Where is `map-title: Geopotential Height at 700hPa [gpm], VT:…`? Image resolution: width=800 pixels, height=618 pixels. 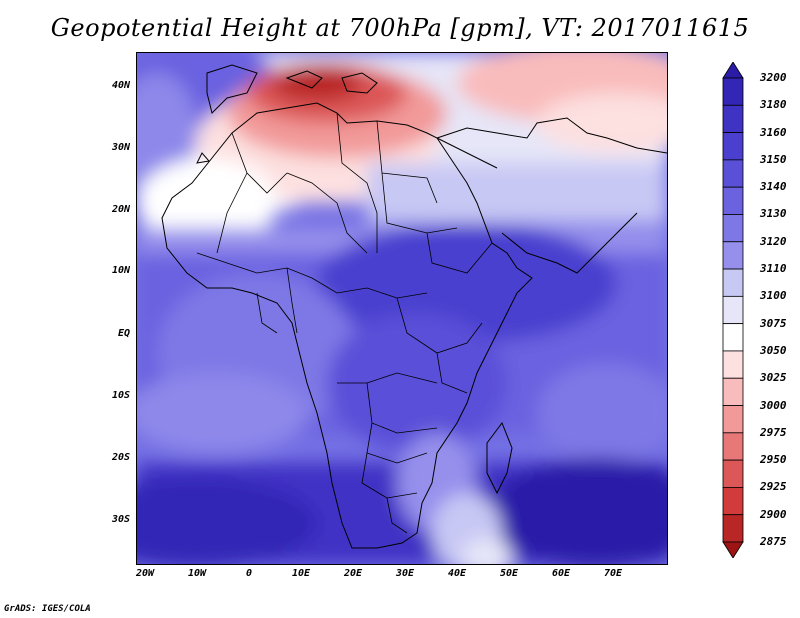
map-title: Geopotential Height at 700hPa [gpm], VT:… is located at coordinates (400, 28).